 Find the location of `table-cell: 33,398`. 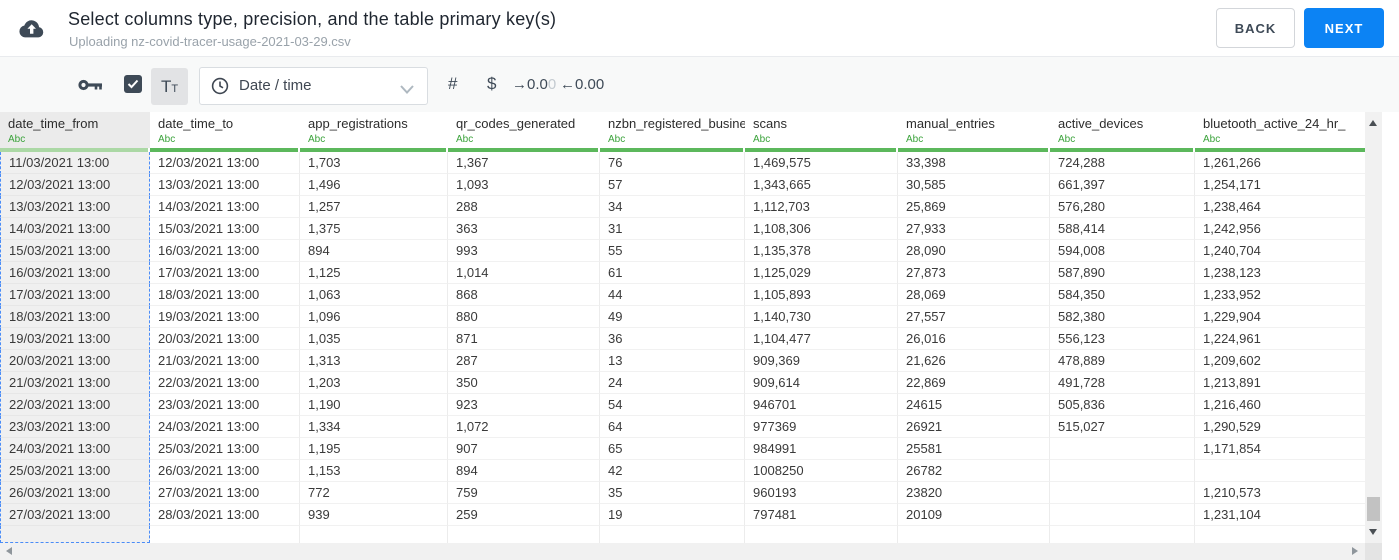

table-cell: 33,398 is located at coordinates (974, 163).